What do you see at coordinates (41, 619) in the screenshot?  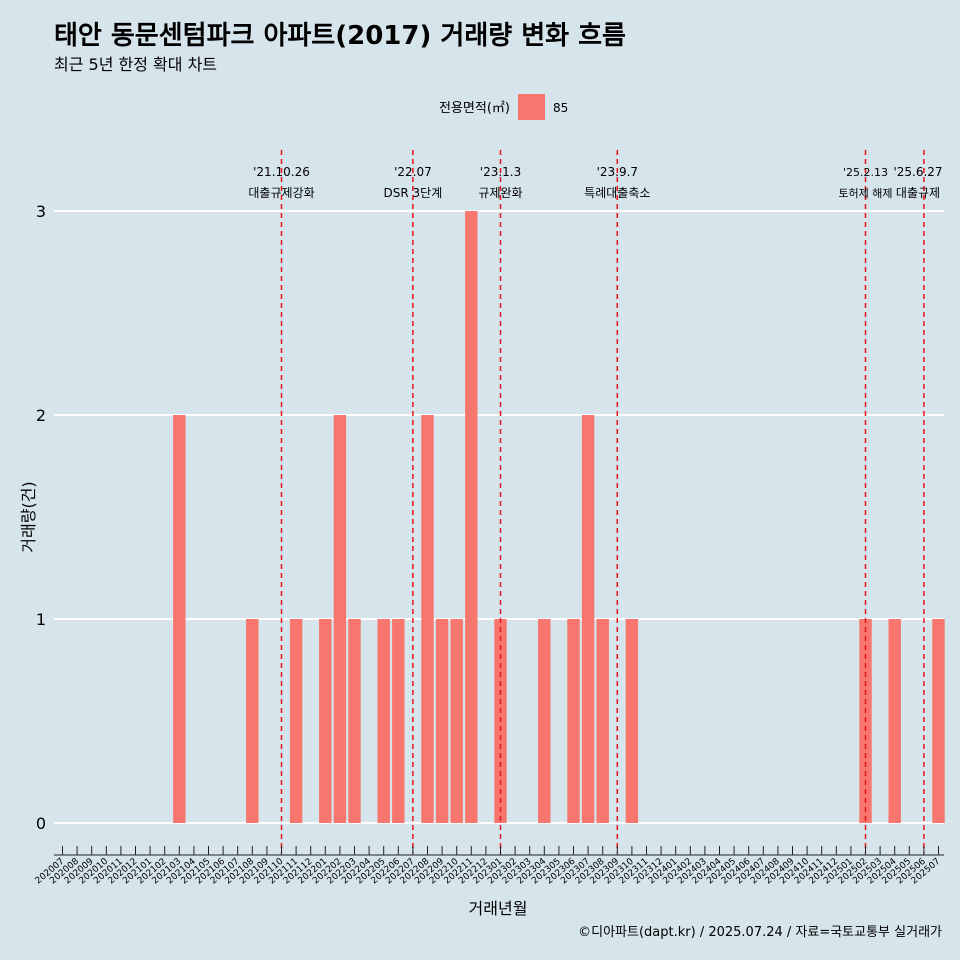 I see `y-tick-label: 1` at bounding box center [41, 619].